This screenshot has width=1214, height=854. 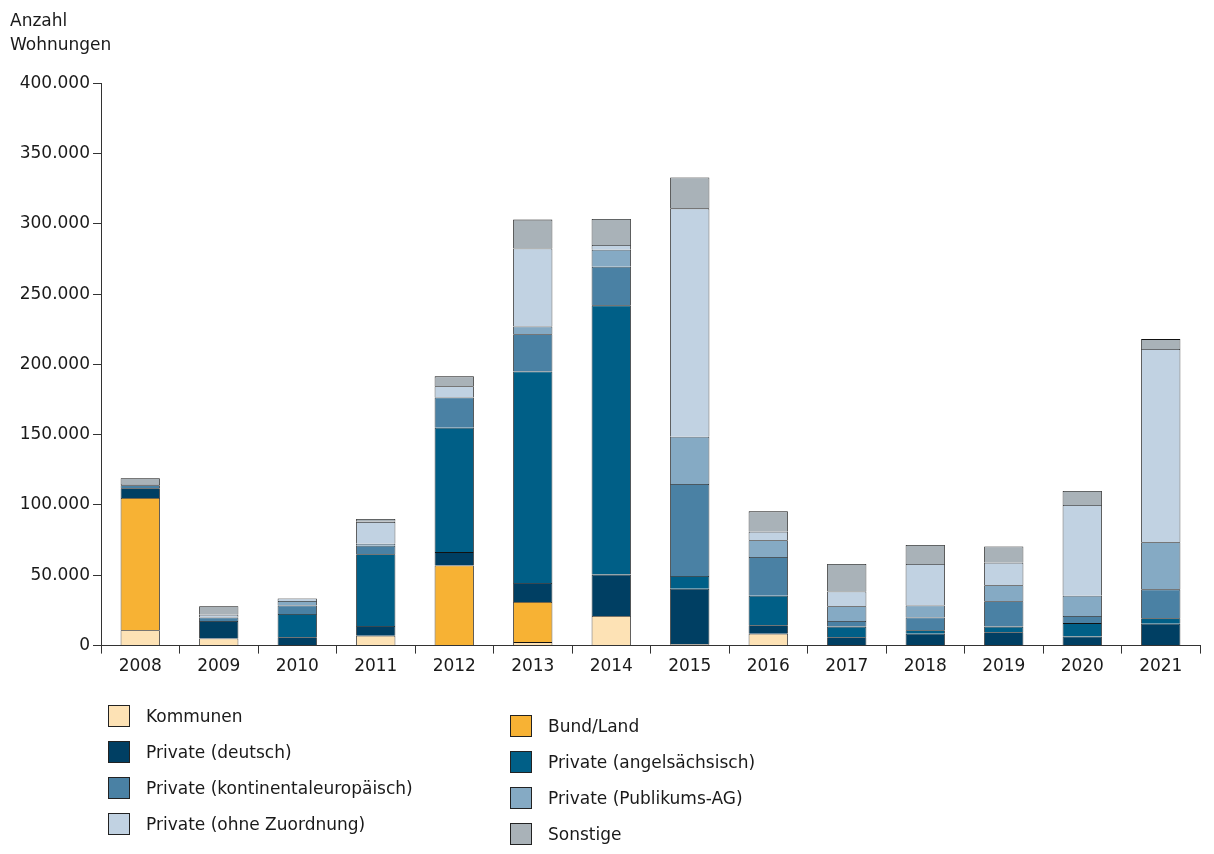 What do you see at coordinates (54, 151) in the screenshot?
I see `y-tick-label: 350.000` at bounding box center [54, 151].